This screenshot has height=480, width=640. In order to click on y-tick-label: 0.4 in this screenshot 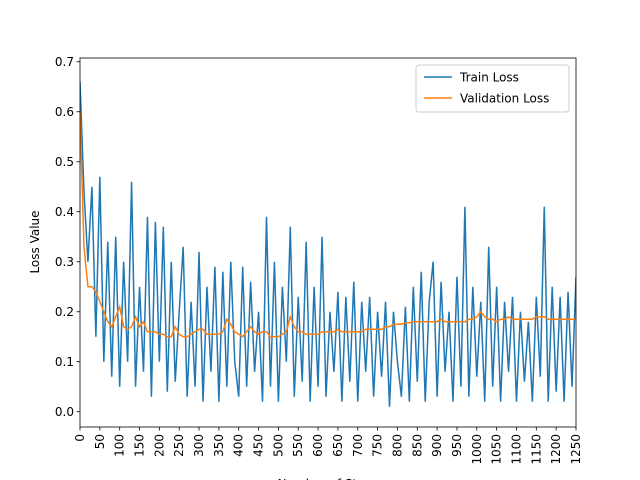, I will do `click(64, 212)`.